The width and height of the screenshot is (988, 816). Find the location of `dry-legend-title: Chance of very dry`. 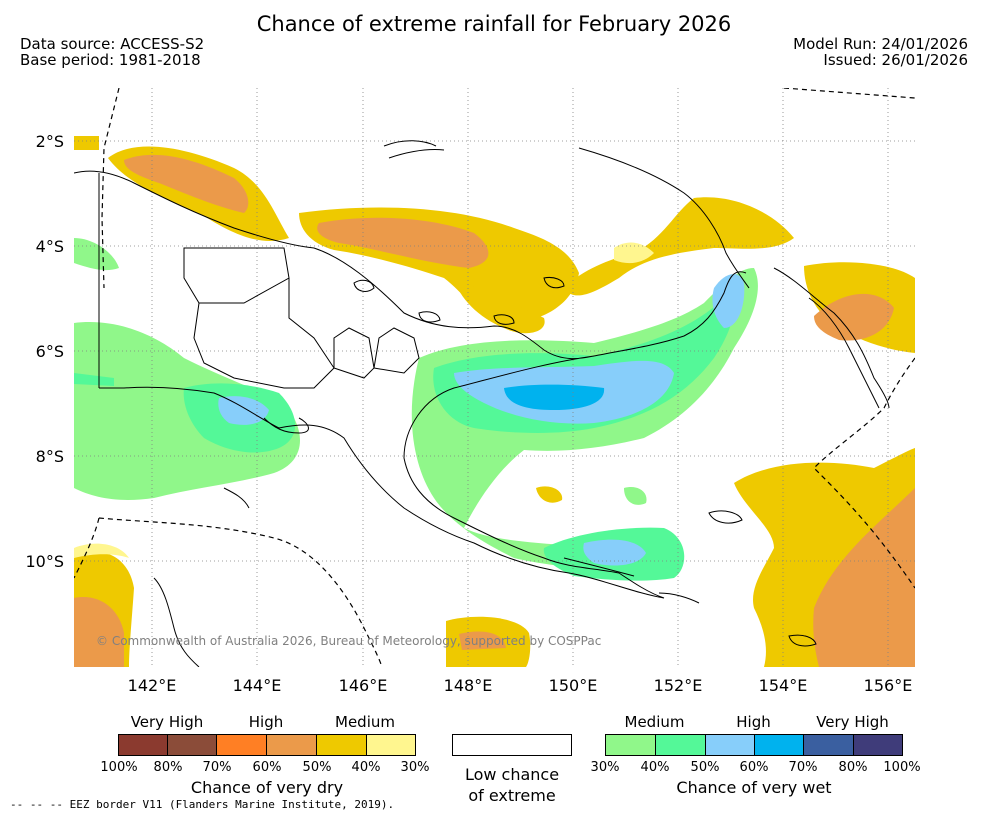

dry-legend-title: Chance of very dry is located at coordinates (267, 787).